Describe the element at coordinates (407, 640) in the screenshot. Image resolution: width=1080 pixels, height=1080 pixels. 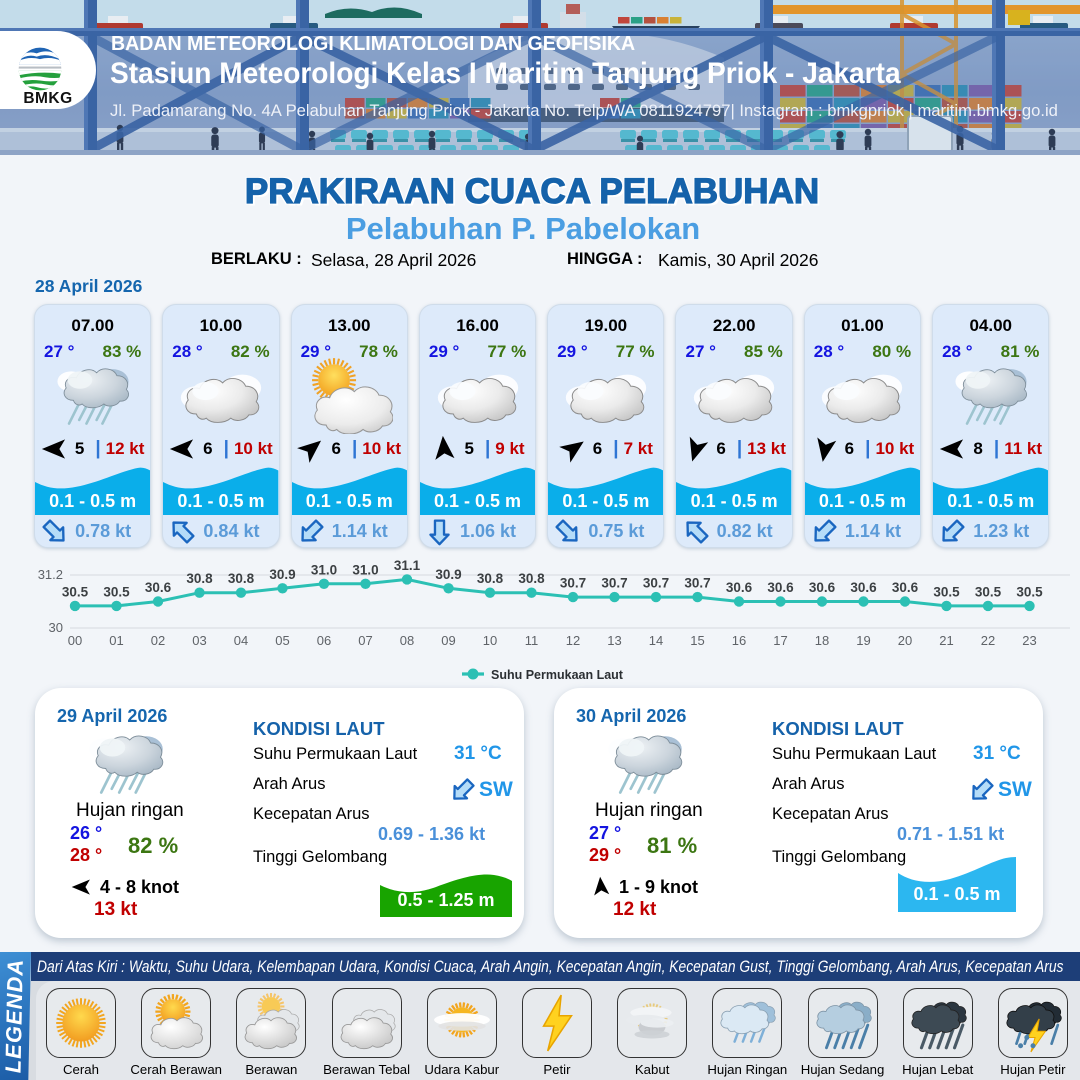
I see `svg-text: 08` at that location.